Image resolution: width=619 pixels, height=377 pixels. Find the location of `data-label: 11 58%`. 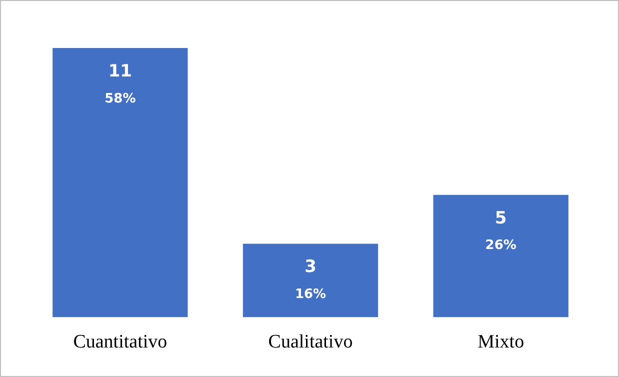

data-label: 11 58% is located at coordinates (120, 83).